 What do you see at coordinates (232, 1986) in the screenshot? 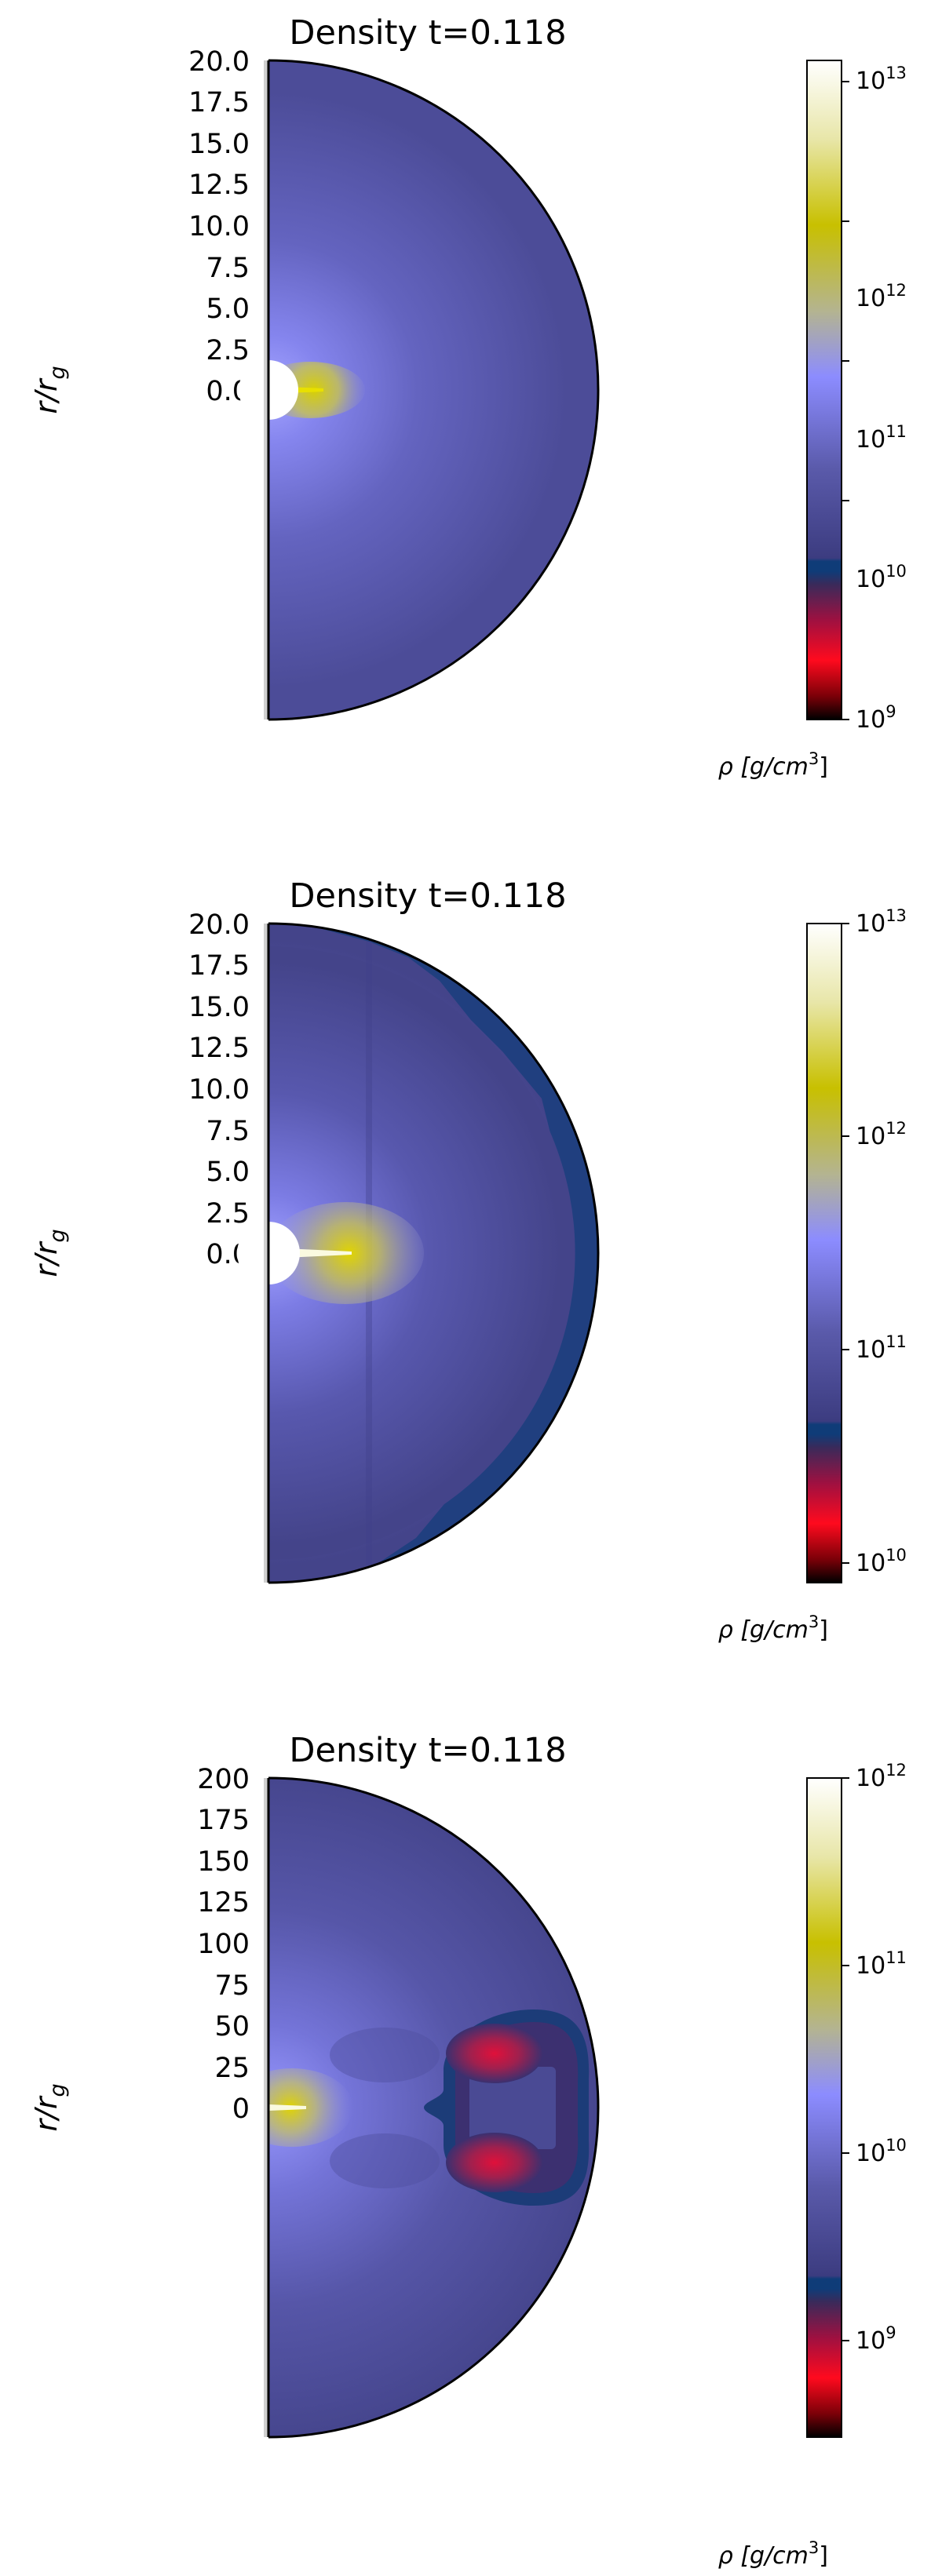
I see `y-tick-label: 75` at bounding box center [232, 1986].